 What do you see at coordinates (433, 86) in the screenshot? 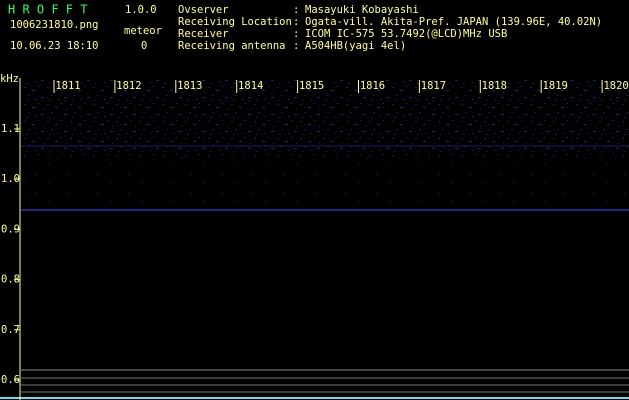
I see `minute-label: 1817` at bounding box center [433, 86].